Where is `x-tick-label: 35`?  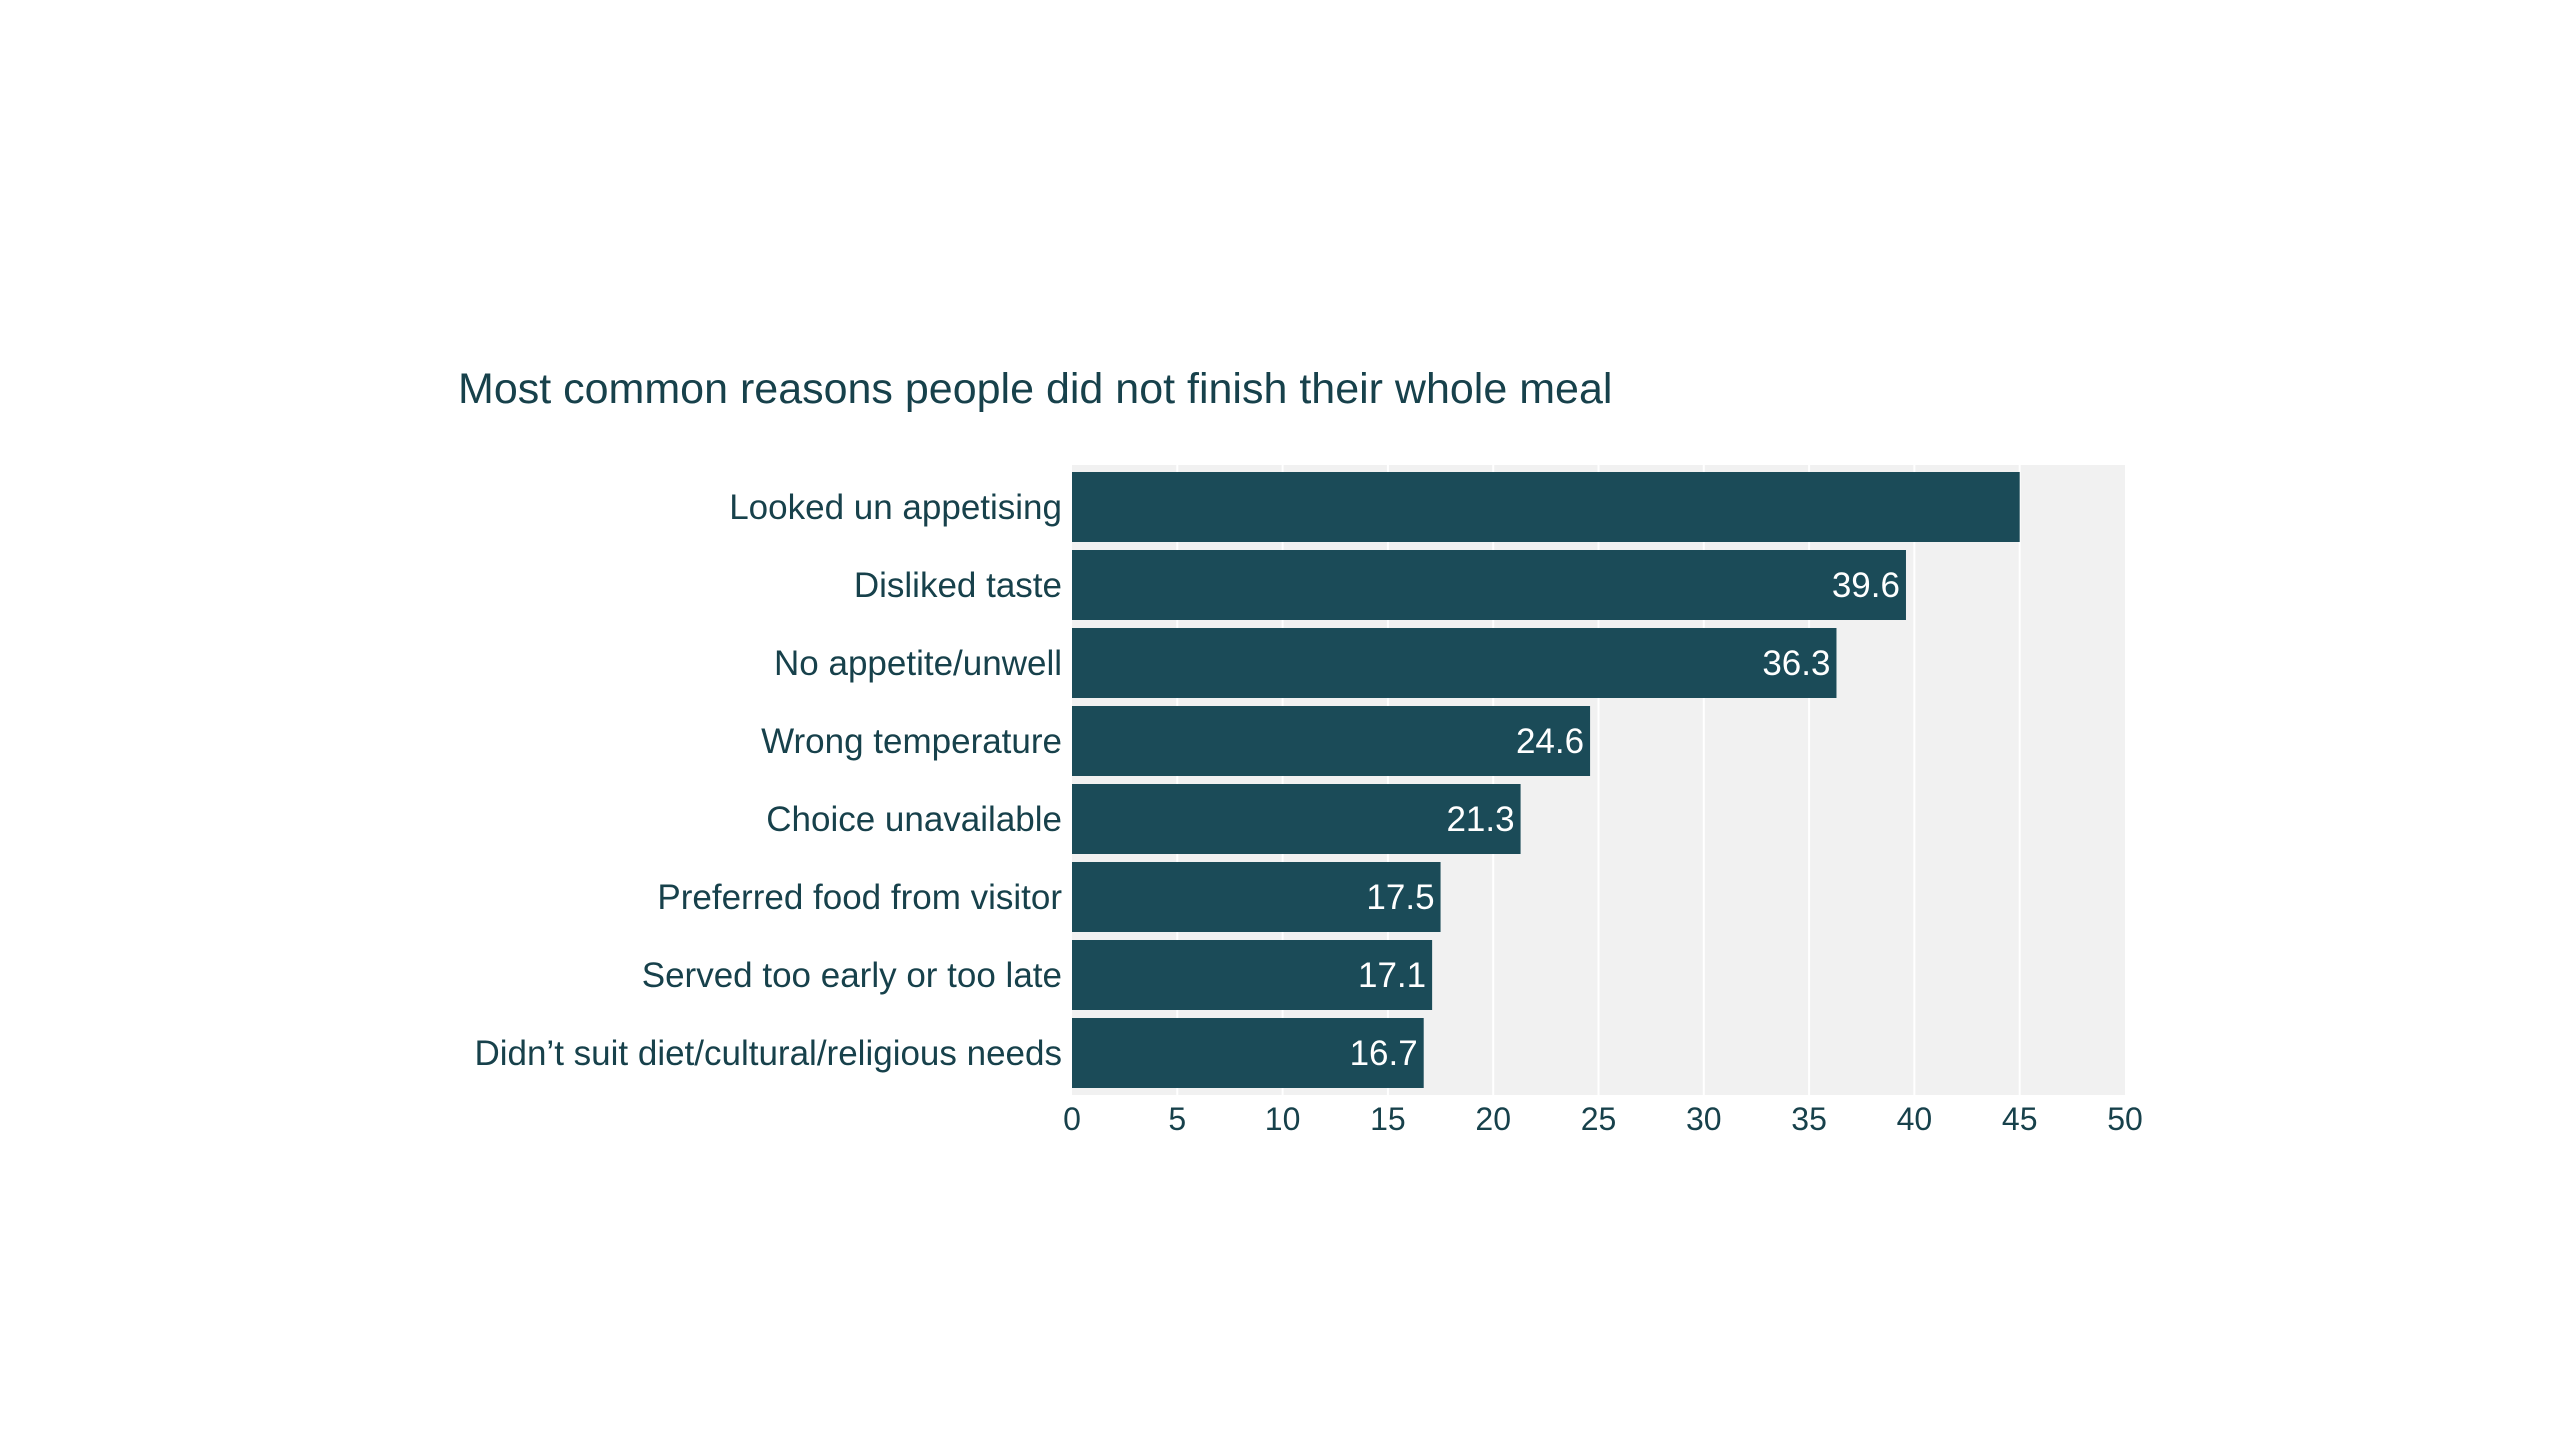 x-tick-label: 35 is located at coordinates (1809, 1119).